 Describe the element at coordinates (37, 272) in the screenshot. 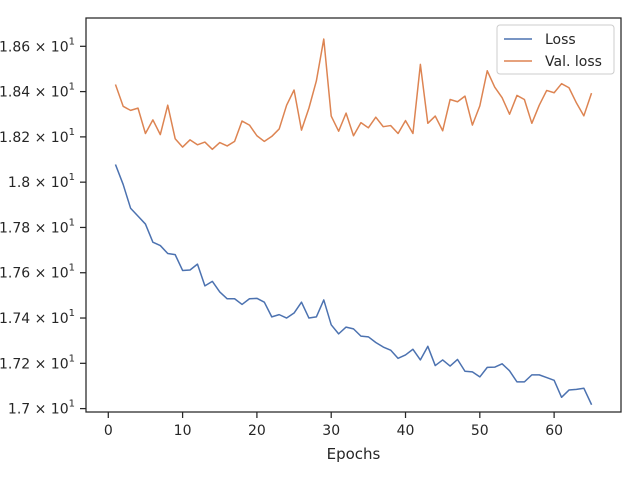

I see `y-tick-label: 1.76 × 10¹` at that location.